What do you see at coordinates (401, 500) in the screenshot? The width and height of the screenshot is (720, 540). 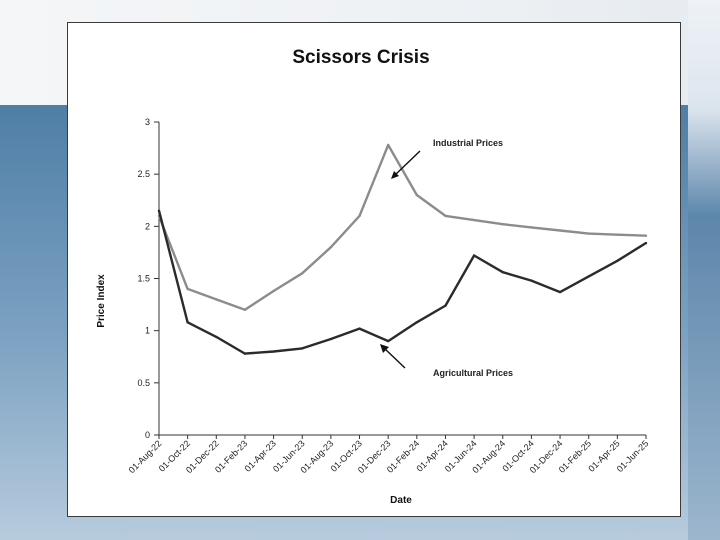 I see `x-axis-label: Date` at bounding box center [401, 500].